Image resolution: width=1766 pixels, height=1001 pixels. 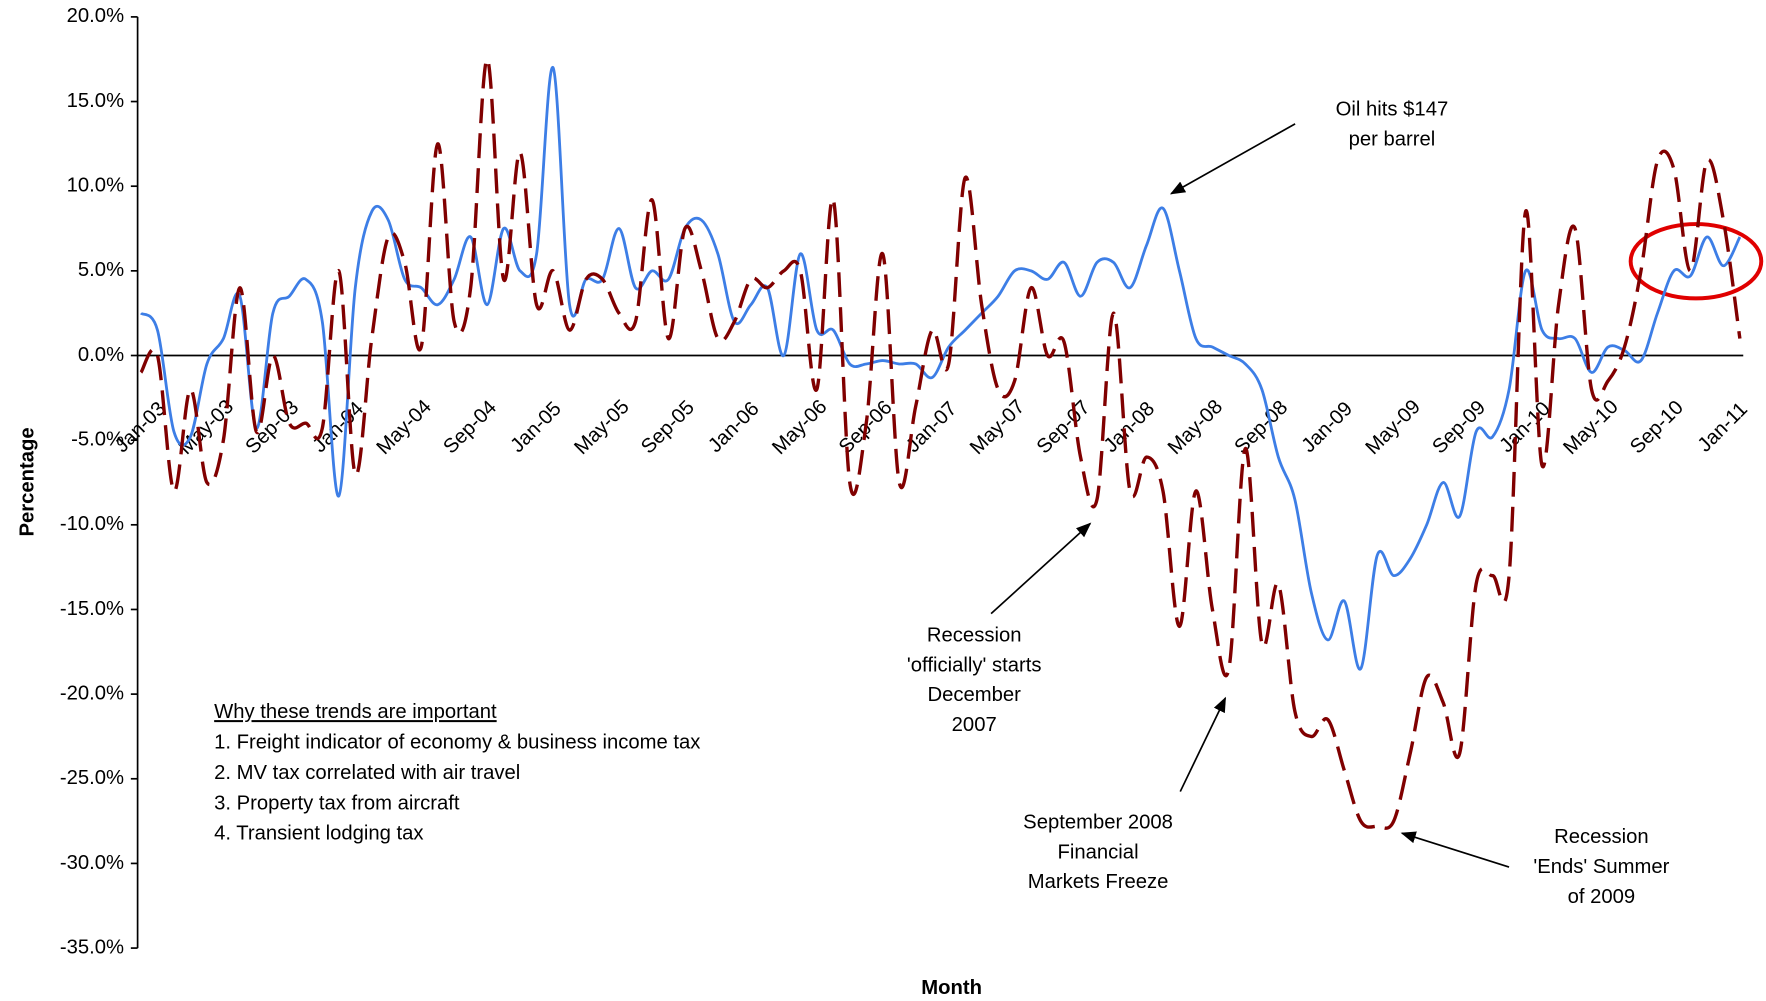 I want to click on note-item: 3. Property tax from aircraft, so click(x=337, y=803).